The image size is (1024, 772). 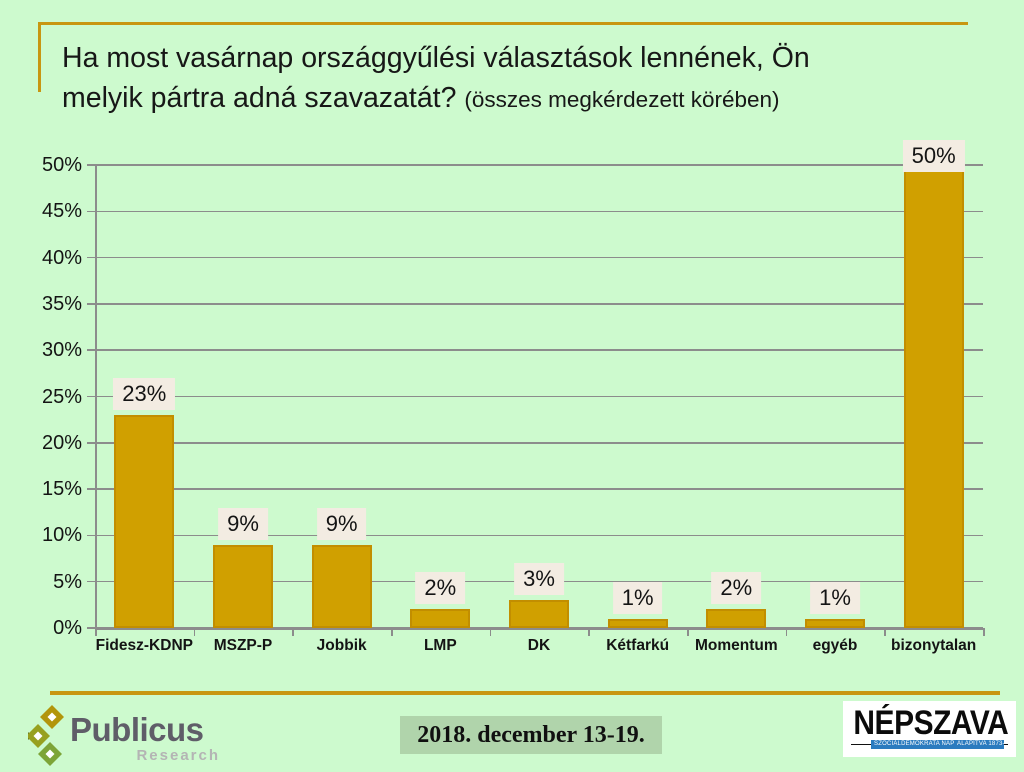 What do you see at coordinates (440, 645) in the screenshot?
I see `category-label: LMP` at bounding box center [440, 645].